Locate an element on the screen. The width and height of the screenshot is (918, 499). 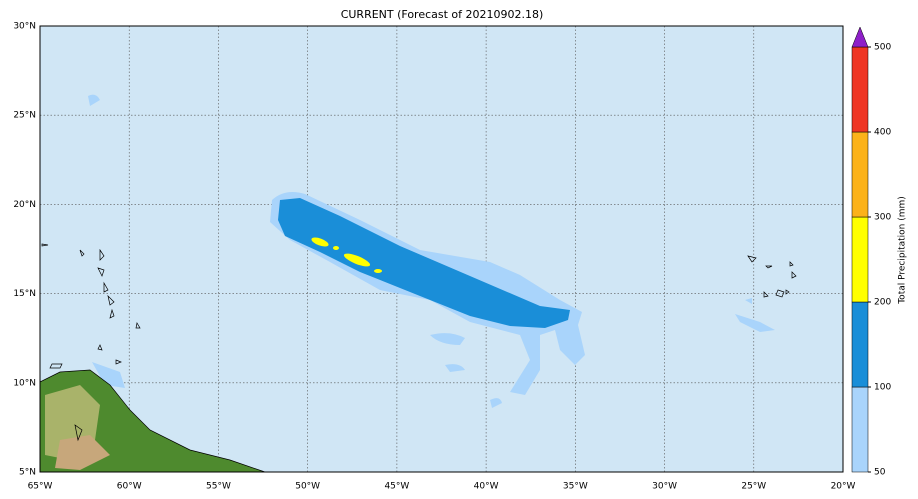
colorbar-label: Total Precipitation (mm) is located at coordinates (903, 250).